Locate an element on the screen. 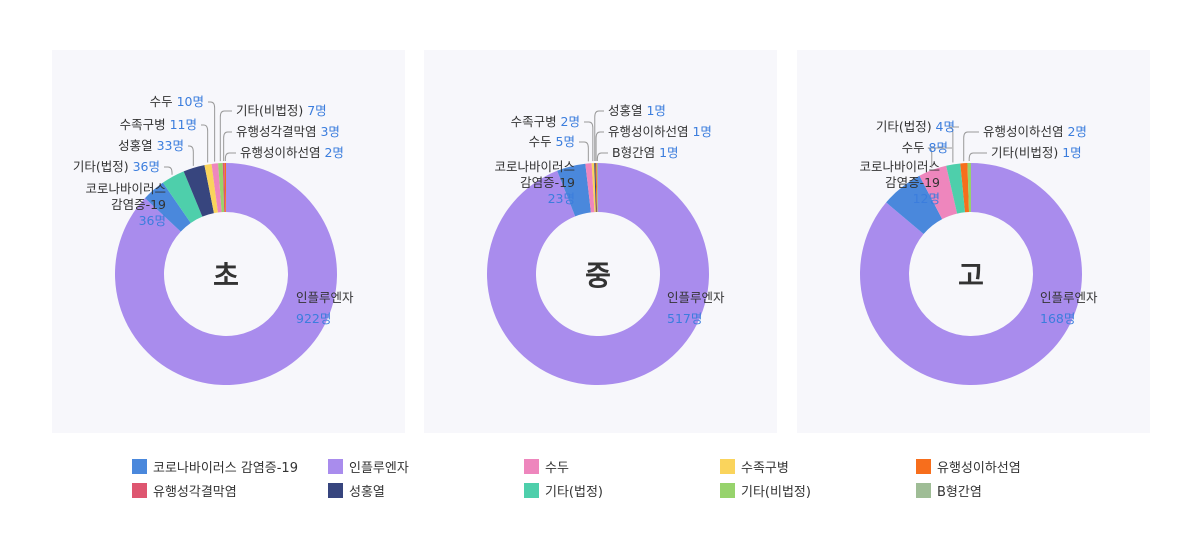 The width and height of the screenshot is (1200, 549). slice-label-text: 수두 5명 is located at coordinates (552, 141).